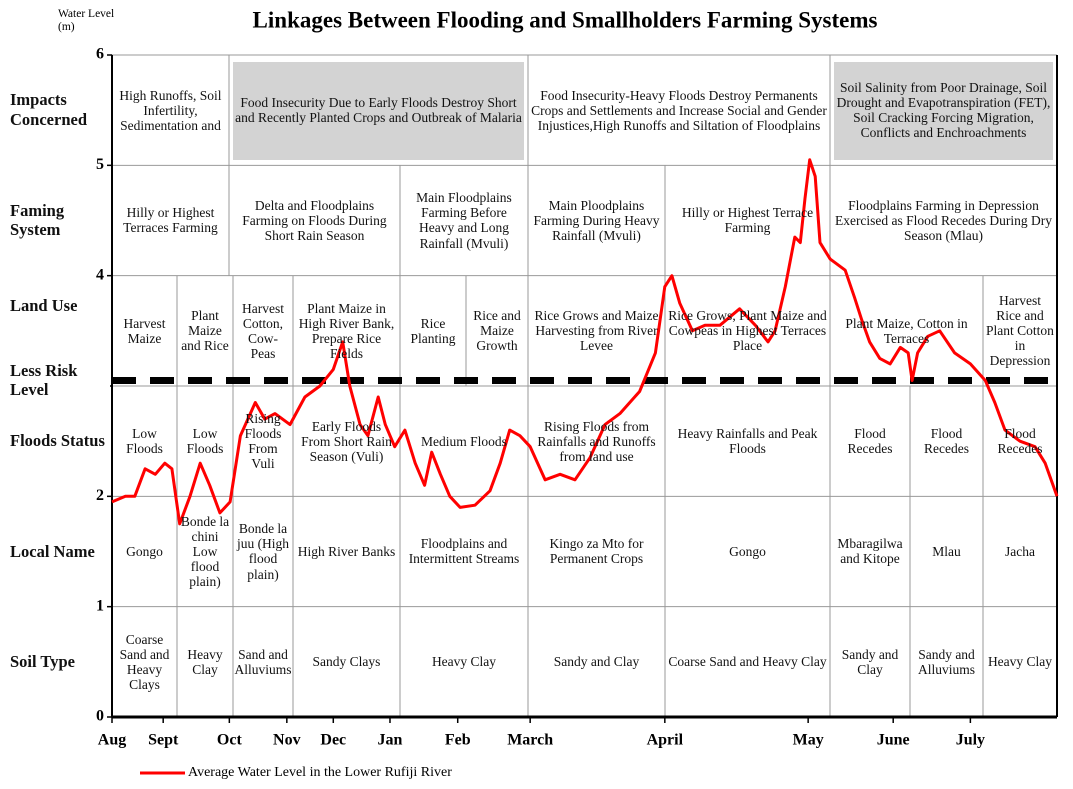  What do you see at coordinates (906, 330) in the screenshot?
I see `cell-text: Plant Maize, Cotton in Terraces` at bounding box center [906, 330].